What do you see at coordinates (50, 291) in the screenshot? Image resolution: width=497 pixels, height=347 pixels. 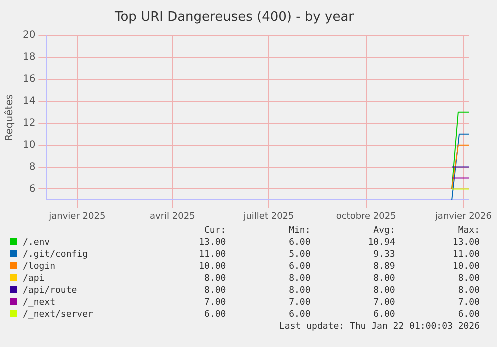 I see `legend-label: /api/route` at bounding box center [50, 291].